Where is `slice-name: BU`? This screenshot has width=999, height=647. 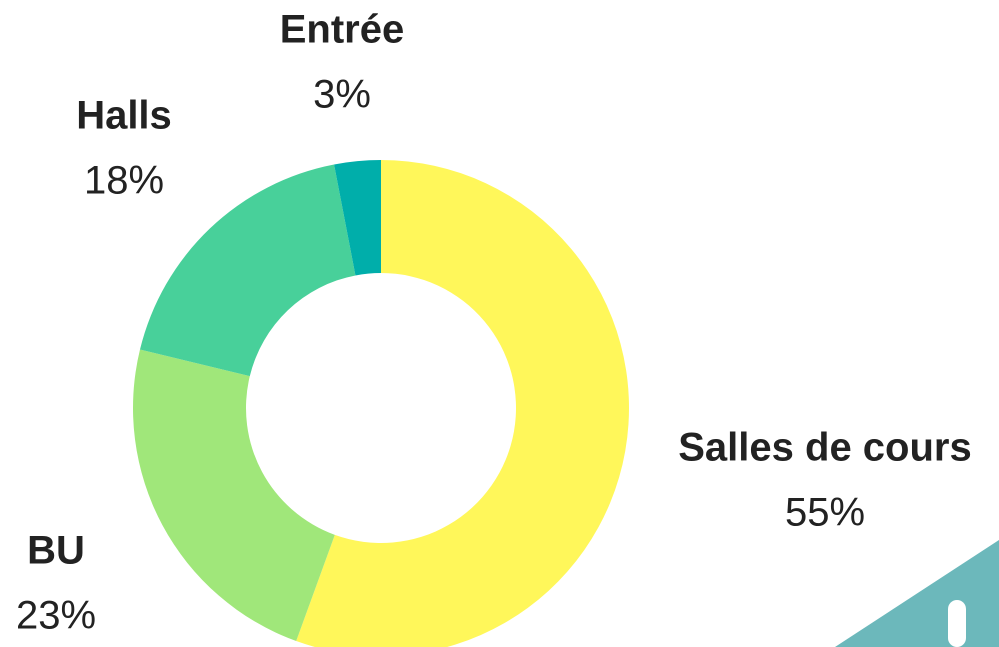 slice-name: BU is located at coordinates (56, 551).